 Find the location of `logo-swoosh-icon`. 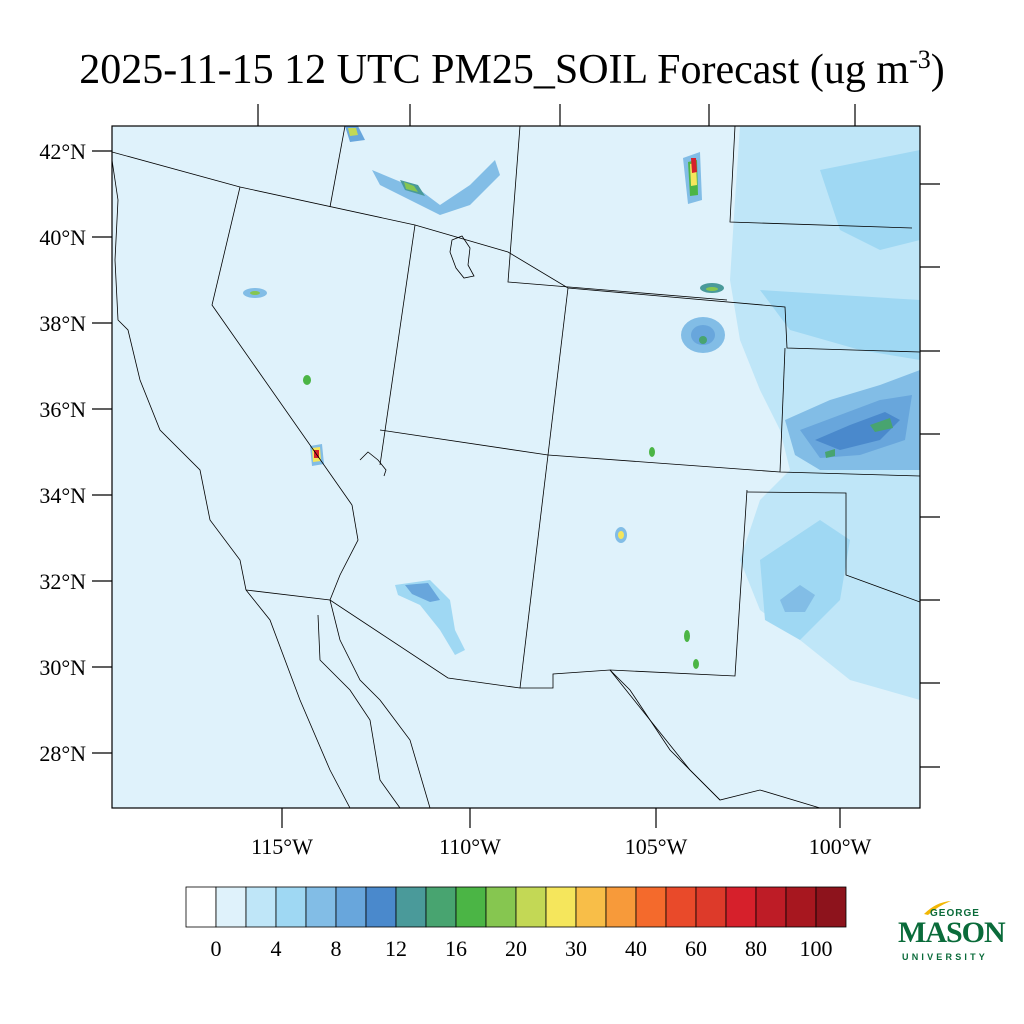

logo-swoosh-icon is located at coordinates (937, 908).